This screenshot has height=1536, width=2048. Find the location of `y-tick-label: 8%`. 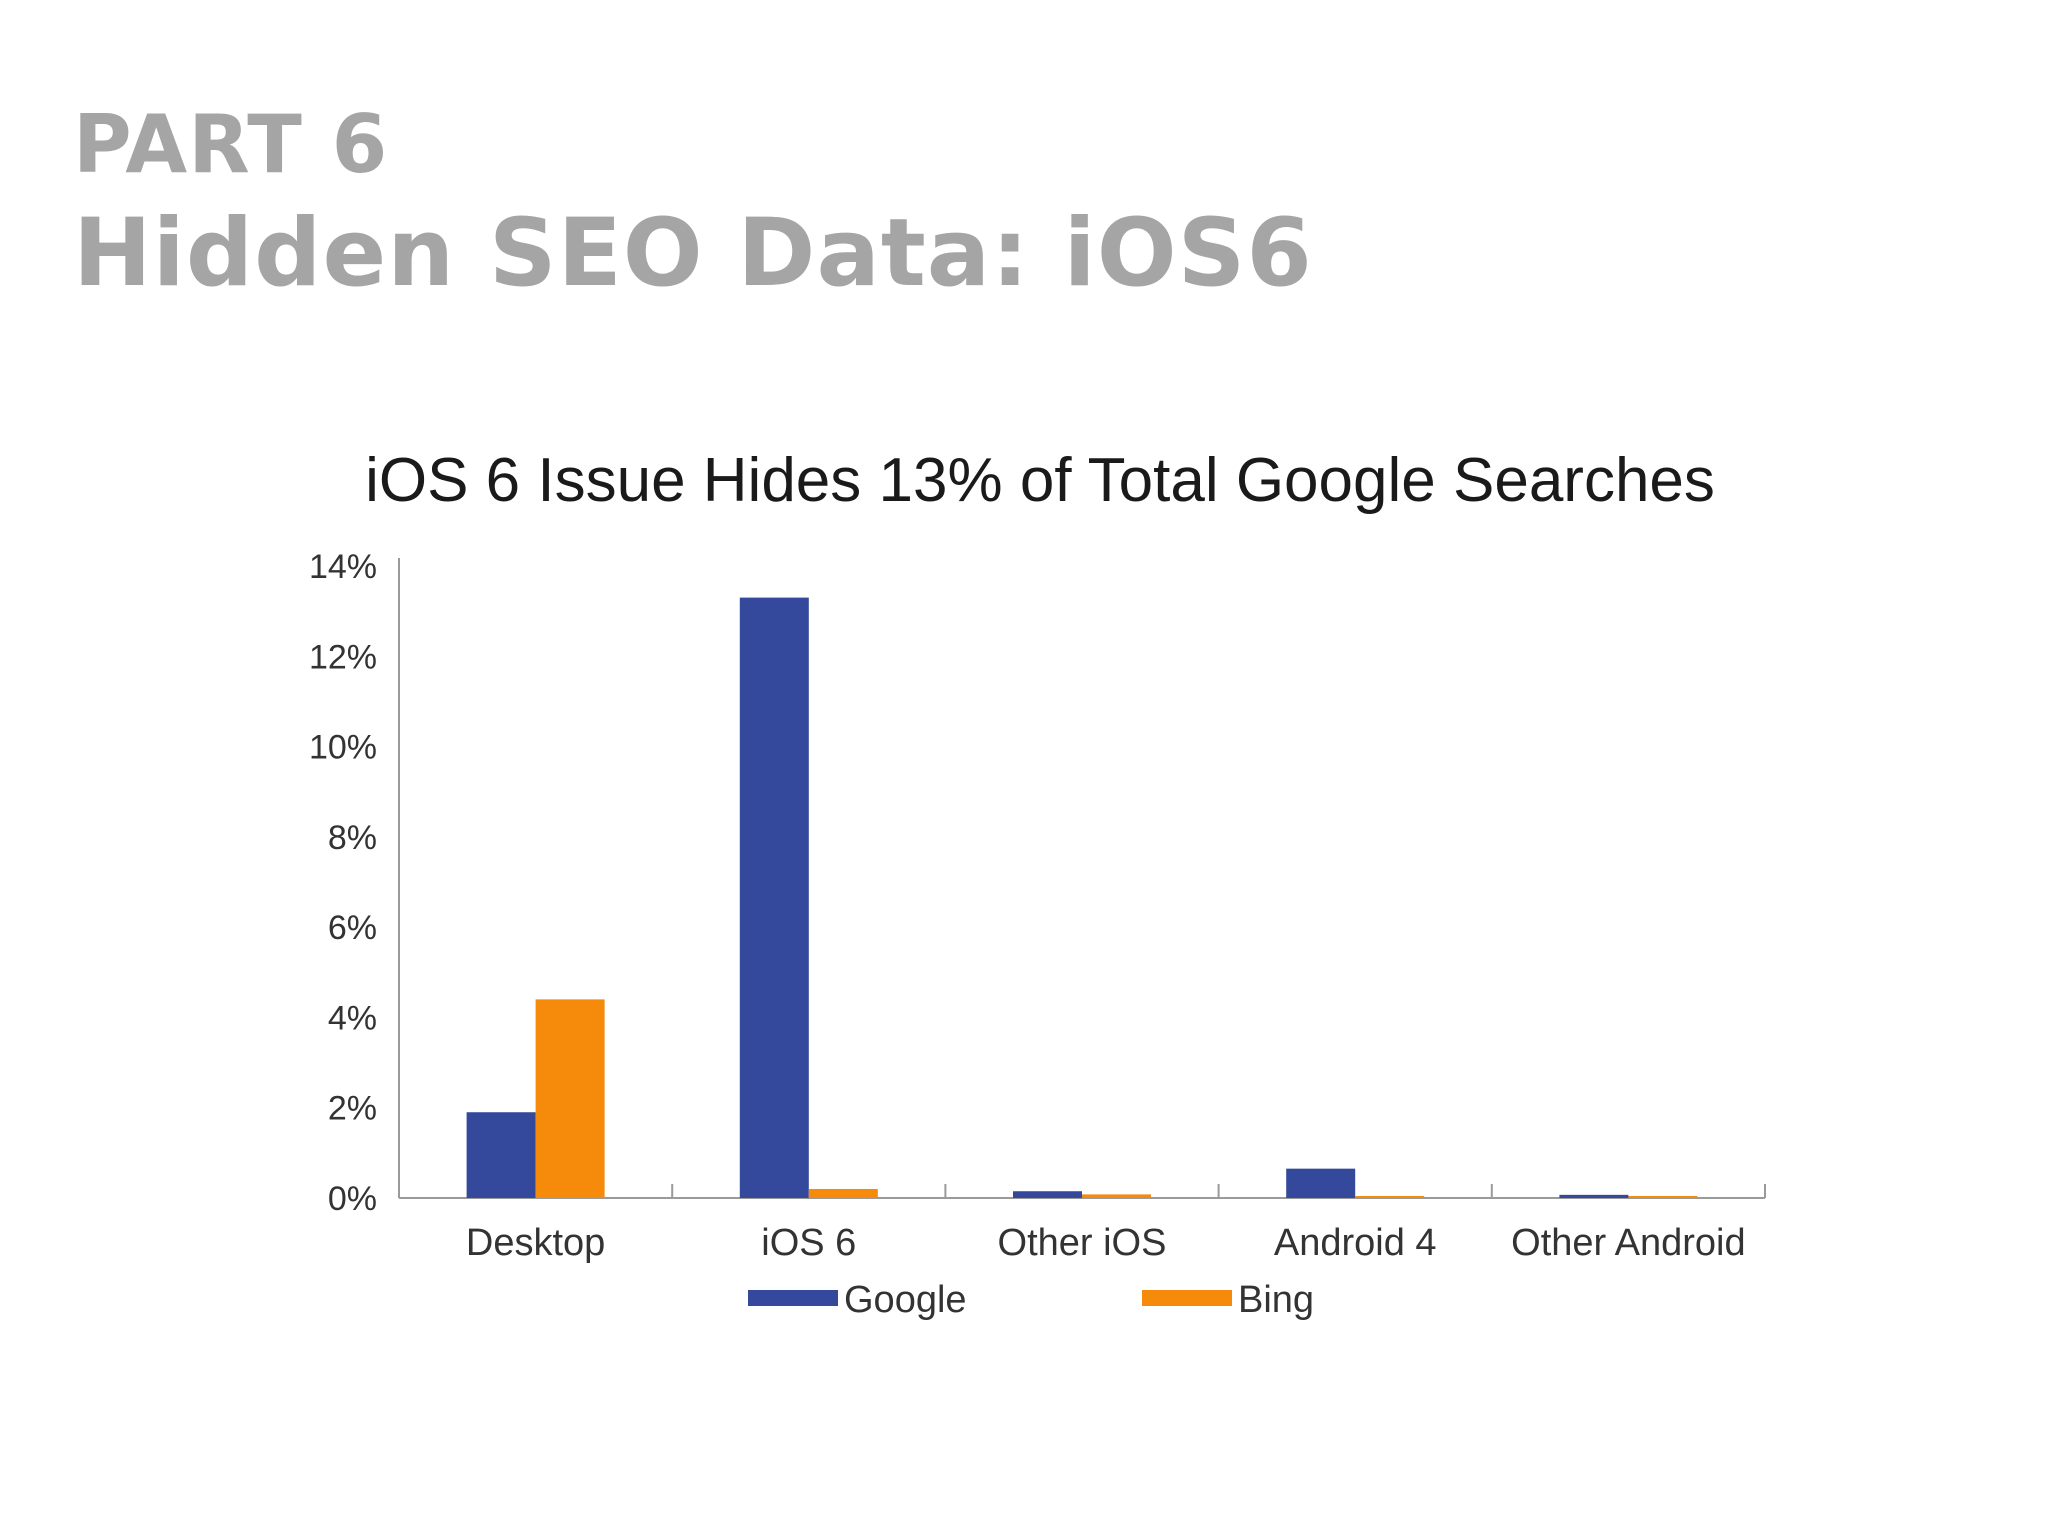

y-tick-label: 8% is located at coordinates (352, 838).